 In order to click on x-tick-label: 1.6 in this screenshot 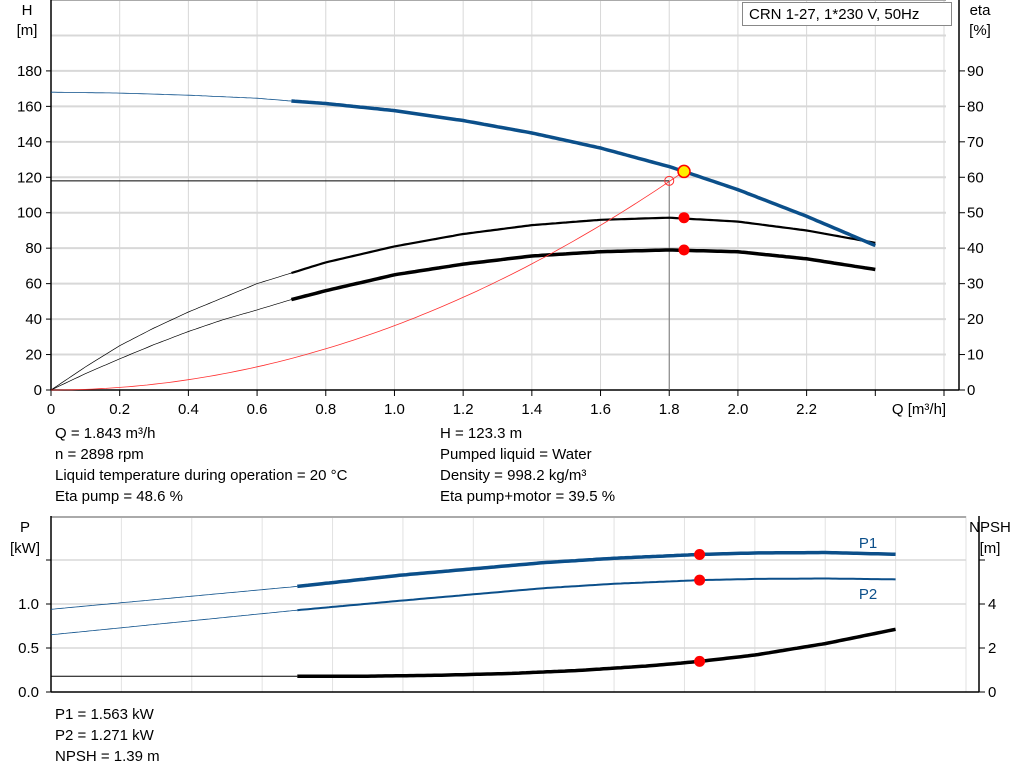, I will do `click(600, 409)`.